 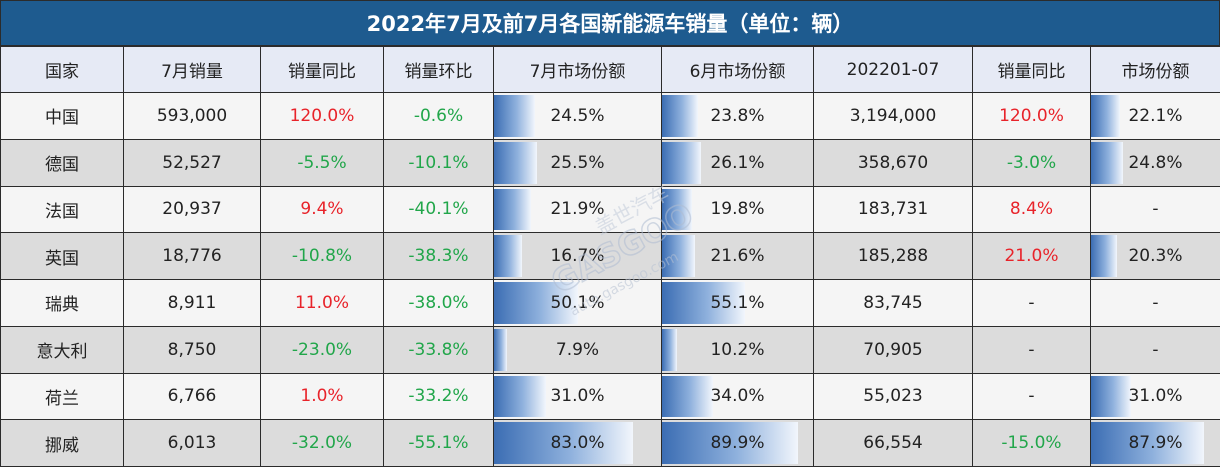 I want to click on ytd-yoy-cell: -15.0%, so click(x=1031, y=443).